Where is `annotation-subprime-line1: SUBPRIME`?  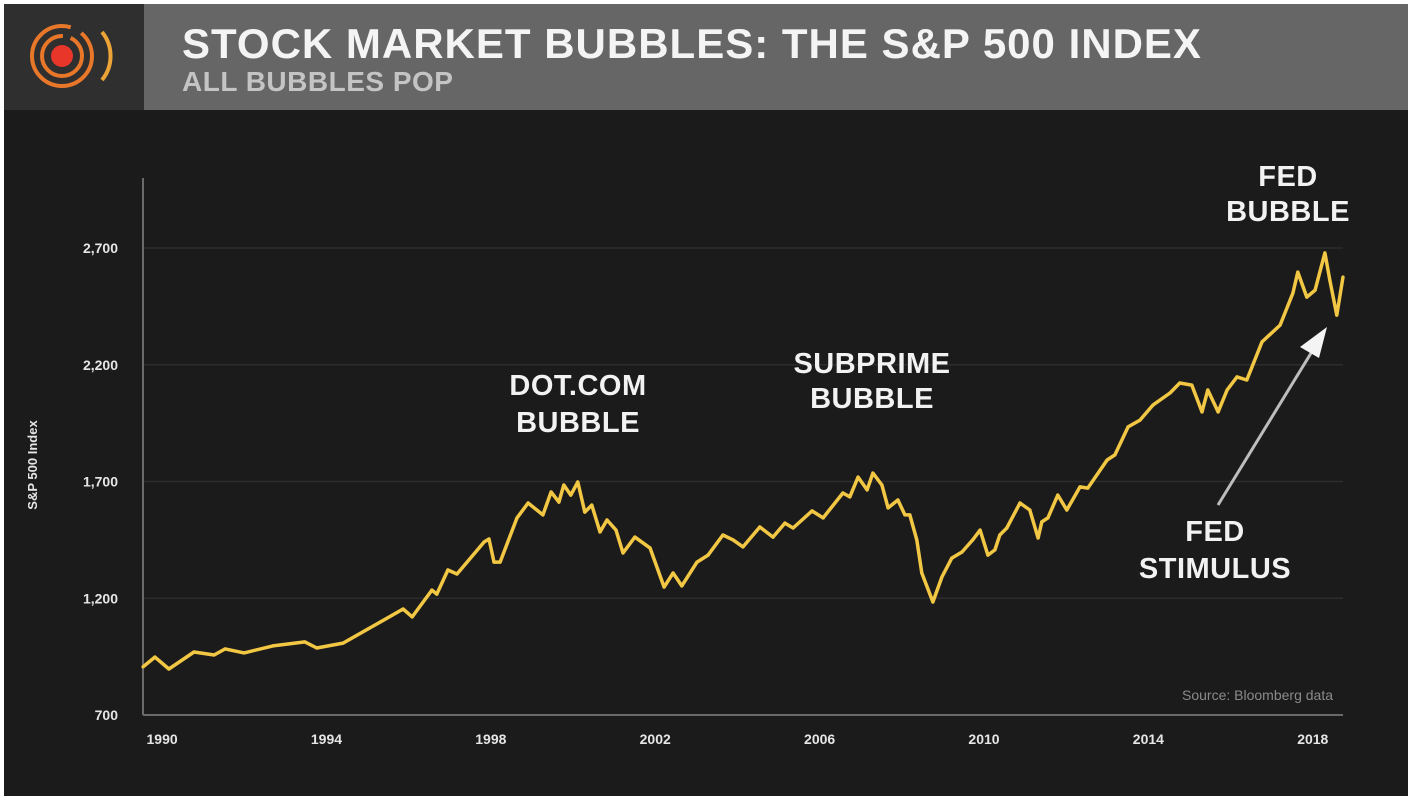
annotation-subprime-line1: SUBPRIME is located at coordinates (871, 364).